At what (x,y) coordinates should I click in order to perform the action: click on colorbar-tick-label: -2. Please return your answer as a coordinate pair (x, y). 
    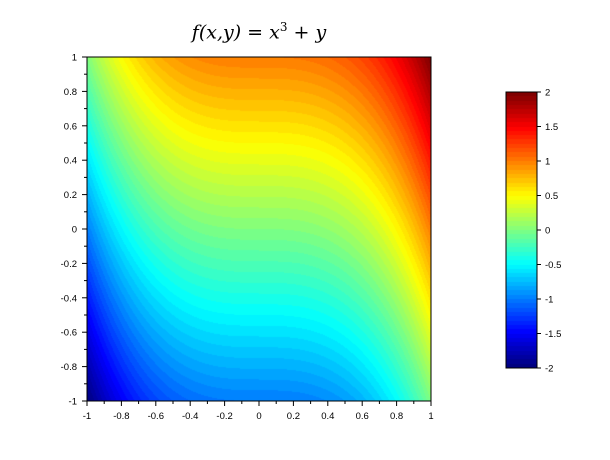
    Looking at the image, I should click on (549, 369).